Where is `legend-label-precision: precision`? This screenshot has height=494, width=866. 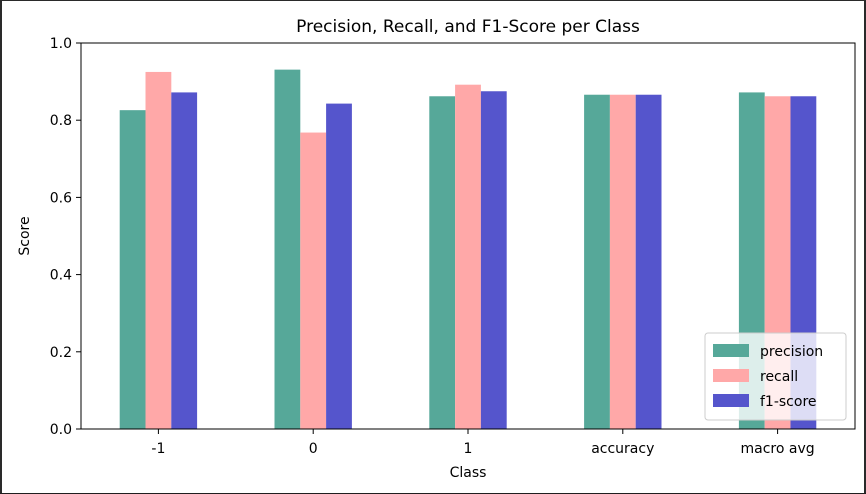
legend-label-precision: precision is located at coordinates (791, 352).